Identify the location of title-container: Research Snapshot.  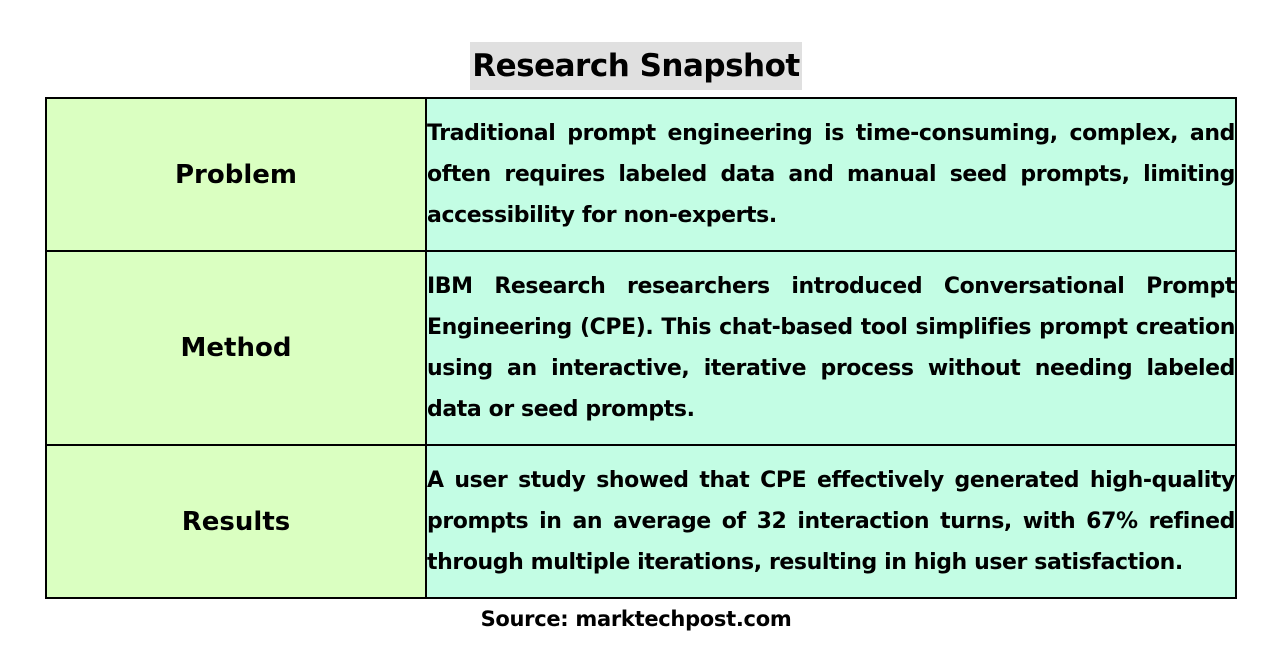
(636, 66).